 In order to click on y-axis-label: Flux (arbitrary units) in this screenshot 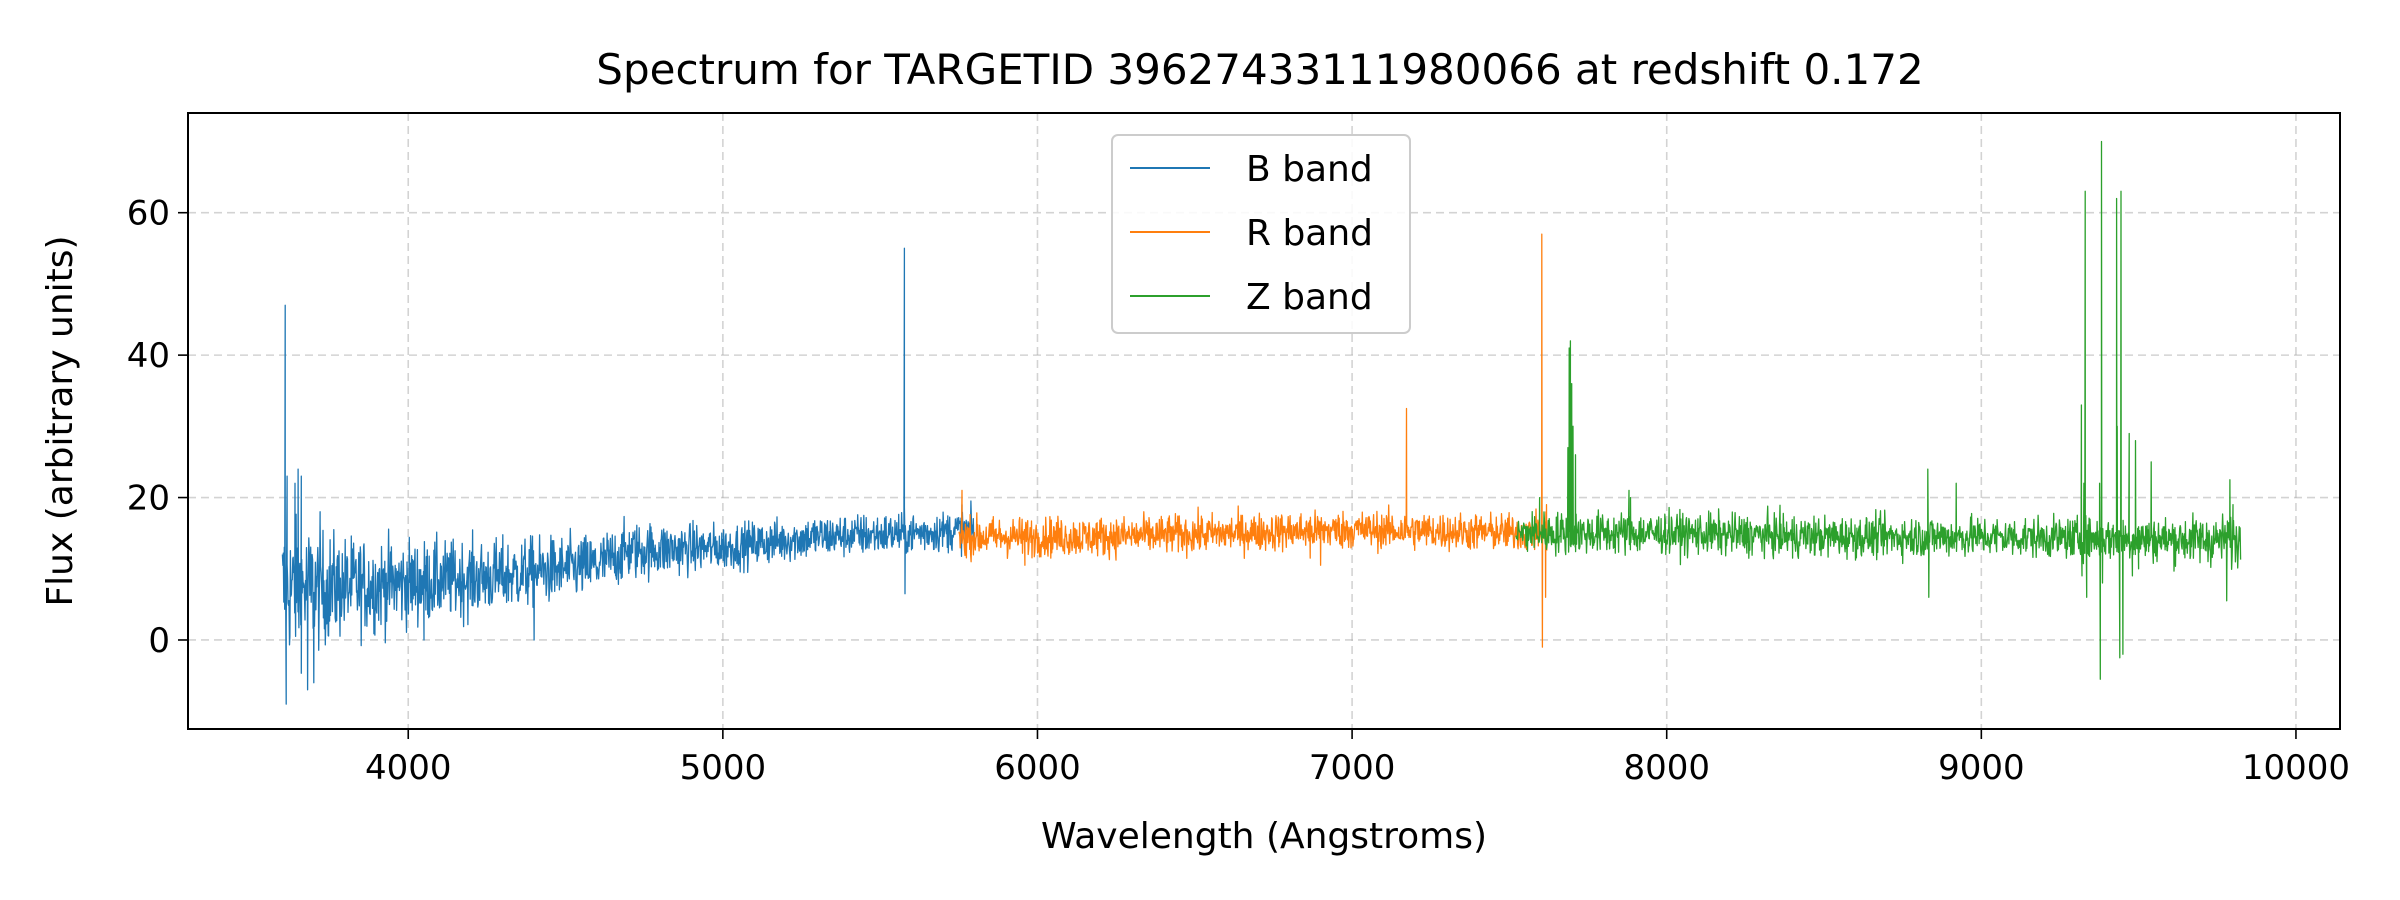, I will do `click(60, 420)`.